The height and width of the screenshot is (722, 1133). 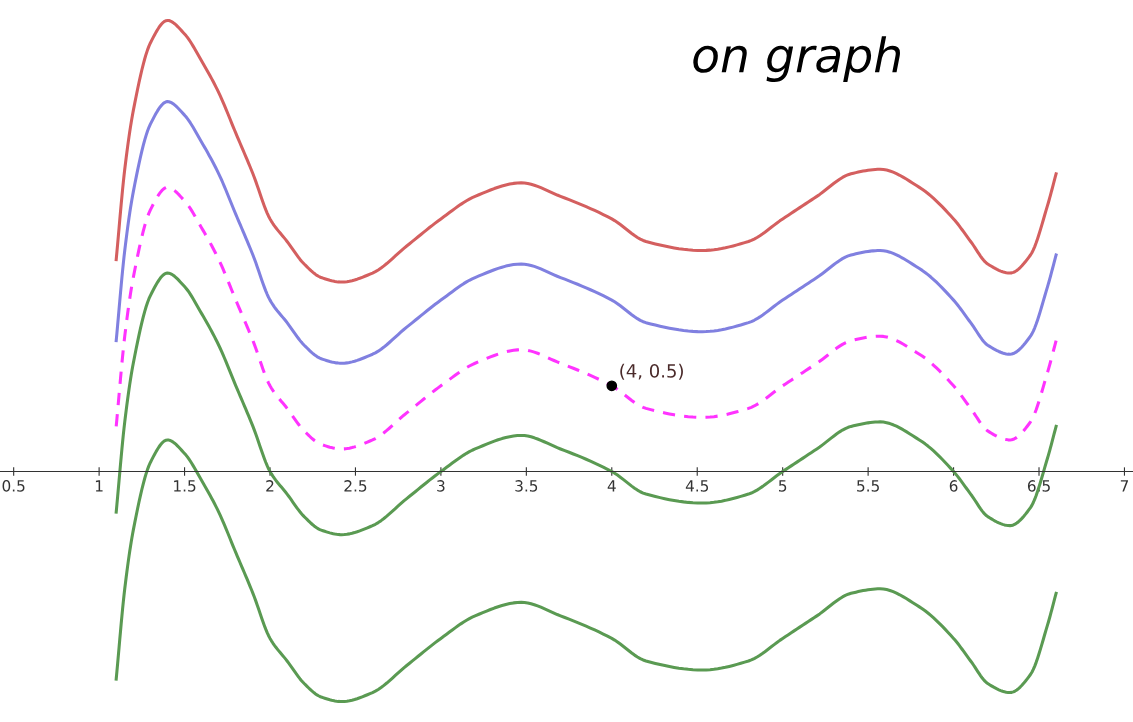 I want to click on x-tick-label: 1.5, so click(x=185, y=486).